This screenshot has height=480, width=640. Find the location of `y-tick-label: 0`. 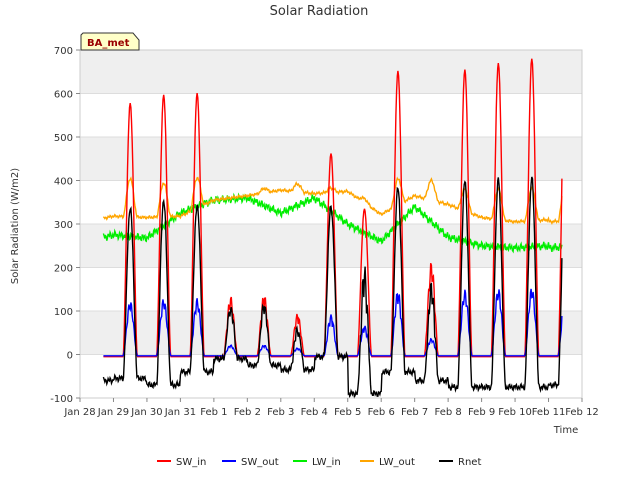

y-tick-label: 0 is located at coordinates (70, 356).